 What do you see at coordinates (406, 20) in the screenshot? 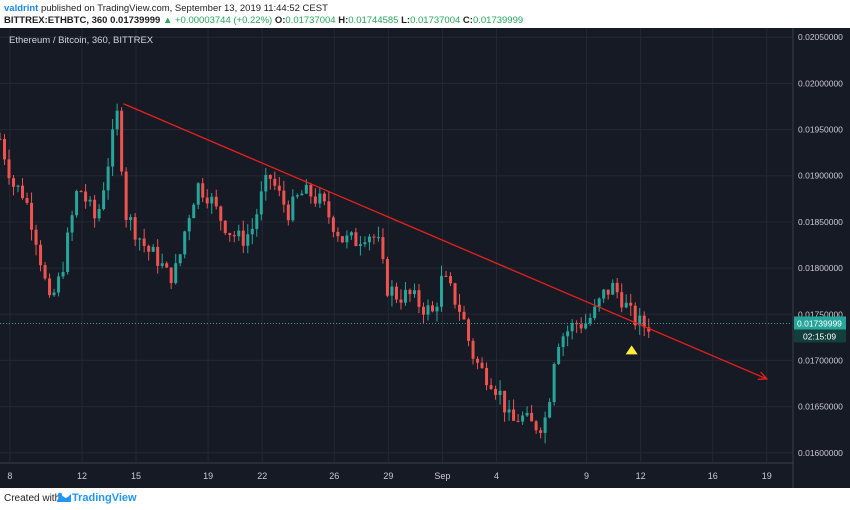
I see `ohlc-low-label: L:` at bounding box center [406, 20].